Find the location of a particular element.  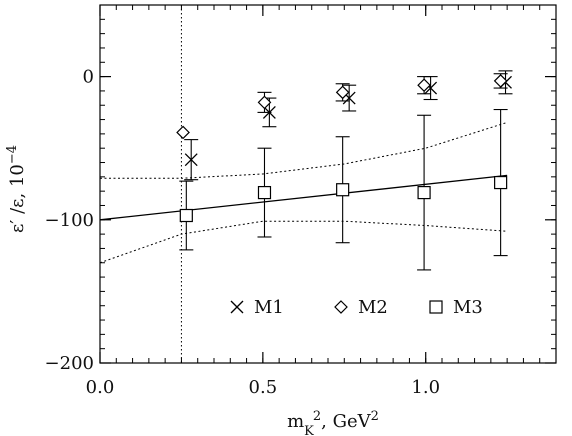

y-tick-label: −100 is located at coordinates (69, 220).